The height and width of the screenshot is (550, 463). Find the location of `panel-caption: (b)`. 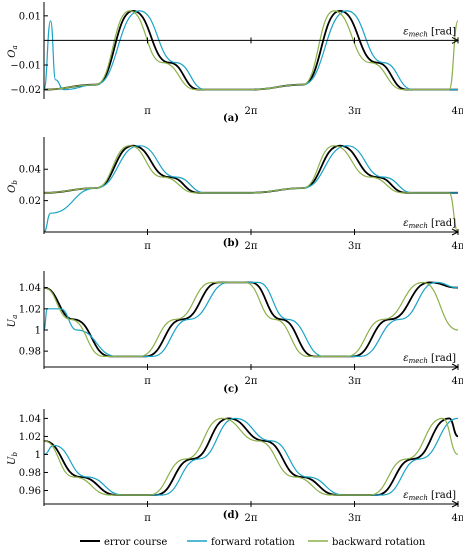

panel-caption: (b) is located at coordinates (231, 243).